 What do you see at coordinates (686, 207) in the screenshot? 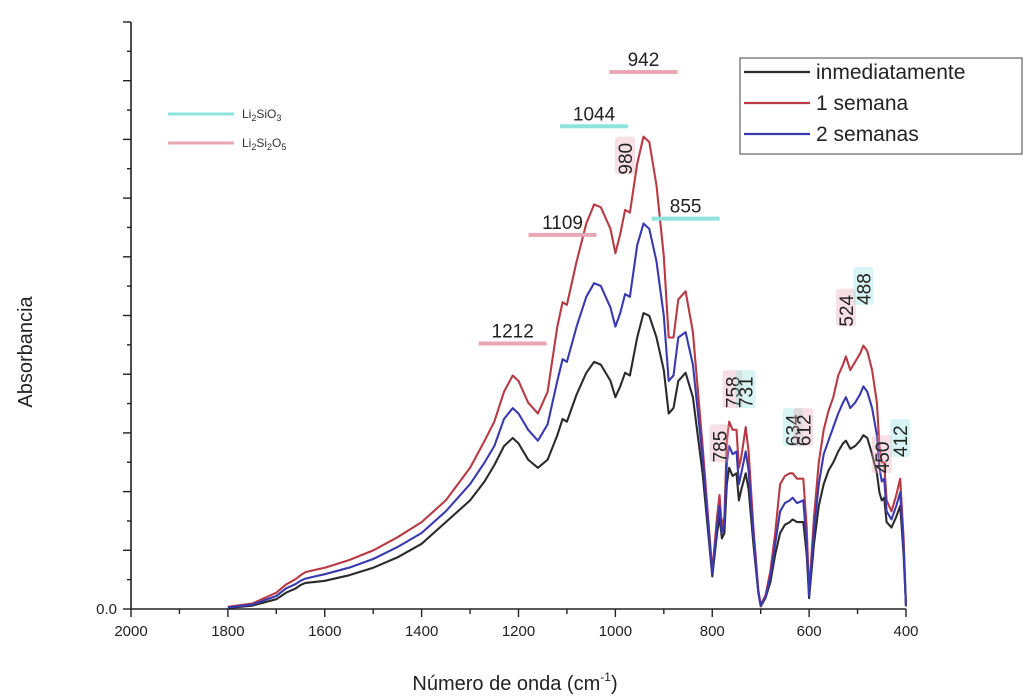
I see `peak-label: 855` at bounding box center [686, 207].